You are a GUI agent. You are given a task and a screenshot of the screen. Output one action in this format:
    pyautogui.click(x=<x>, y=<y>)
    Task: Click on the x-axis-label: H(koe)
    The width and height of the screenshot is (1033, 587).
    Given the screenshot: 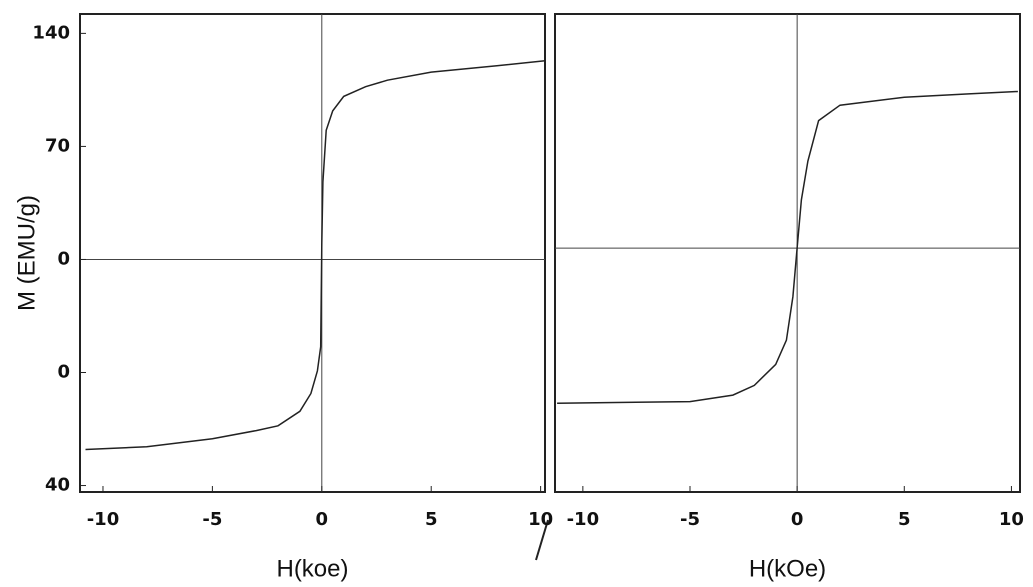 What is the action you would take?
    pyautogui.click(x=312, y=568)
    